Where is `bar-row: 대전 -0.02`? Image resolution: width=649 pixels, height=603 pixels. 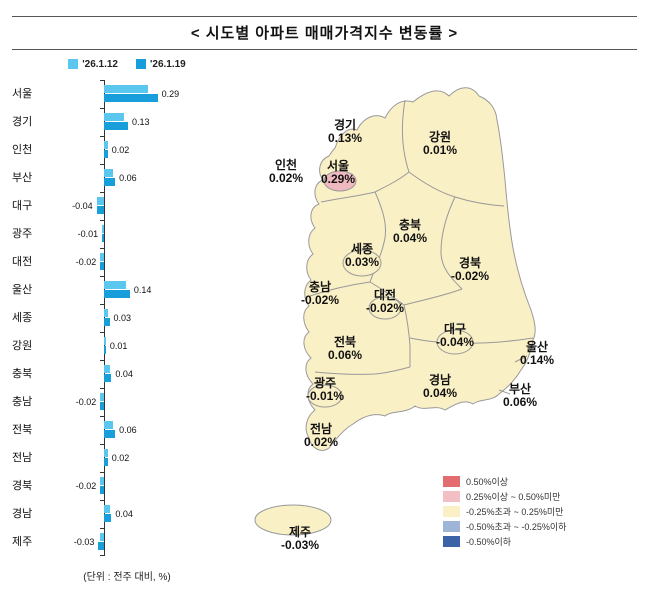
bar-row: 대전 -0.02 is located at coordinates (127, 262).